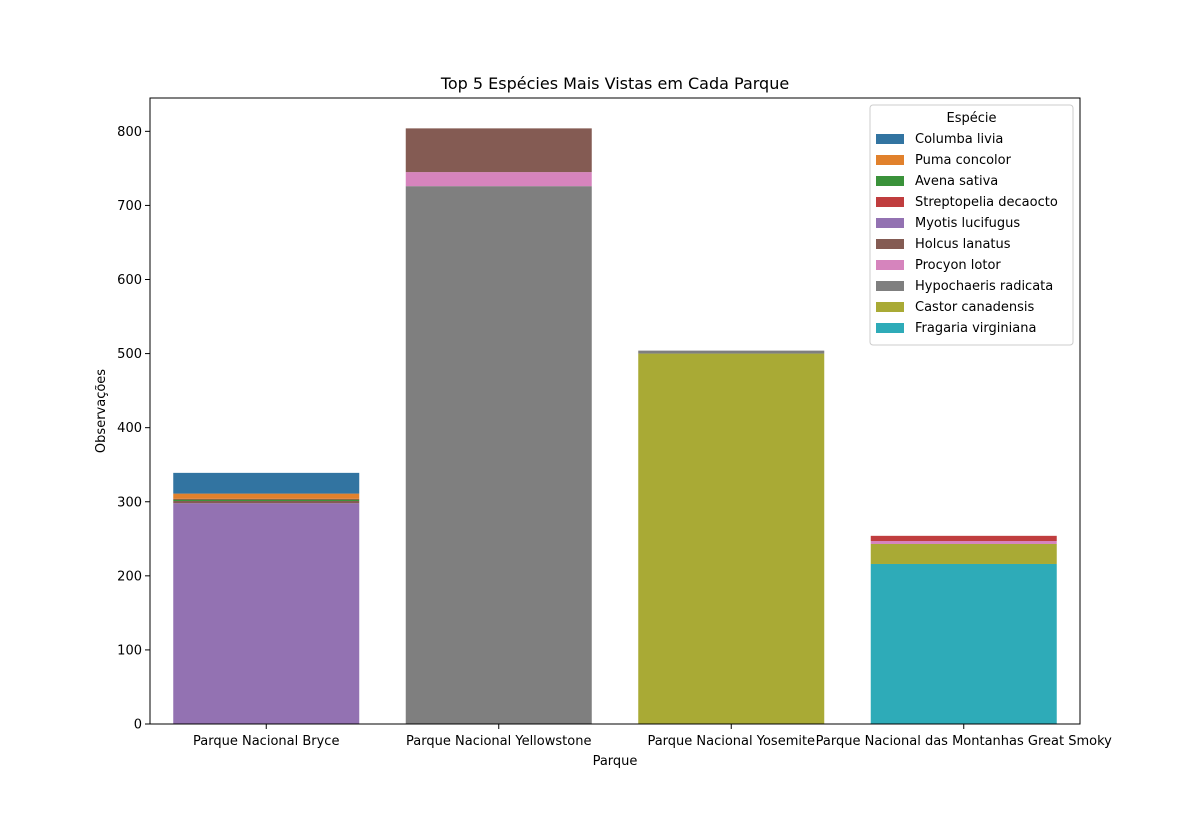 Image resolution: width=1200 pixels, height=818 pixels. What do you see at coordinates (986, 202) in the screenshot?
I see `legend-label: Streptopelia decaocto` at bounding box center [986, 202].